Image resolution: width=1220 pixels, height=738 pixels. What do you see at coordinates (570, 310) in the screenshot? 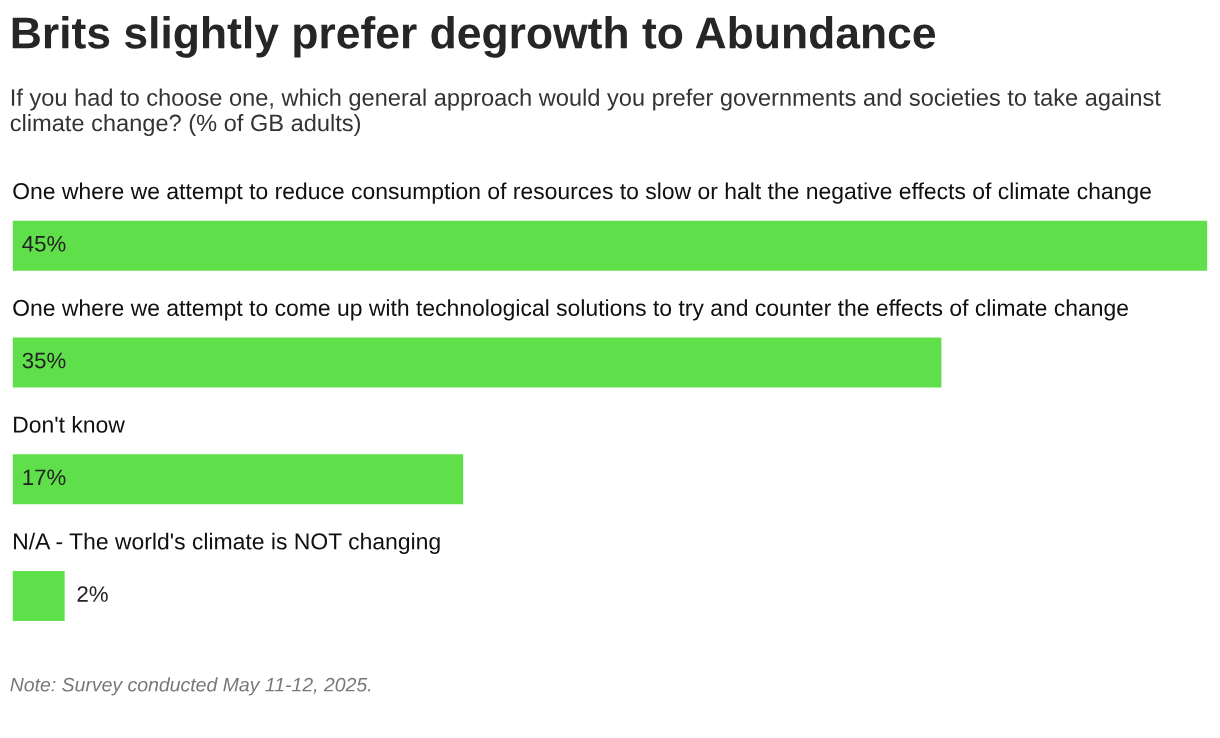
I see `y-tick-label: One where we attempt to come up with technological solutions to try and counter the effects of climate change` at bounding box center [570, 310].